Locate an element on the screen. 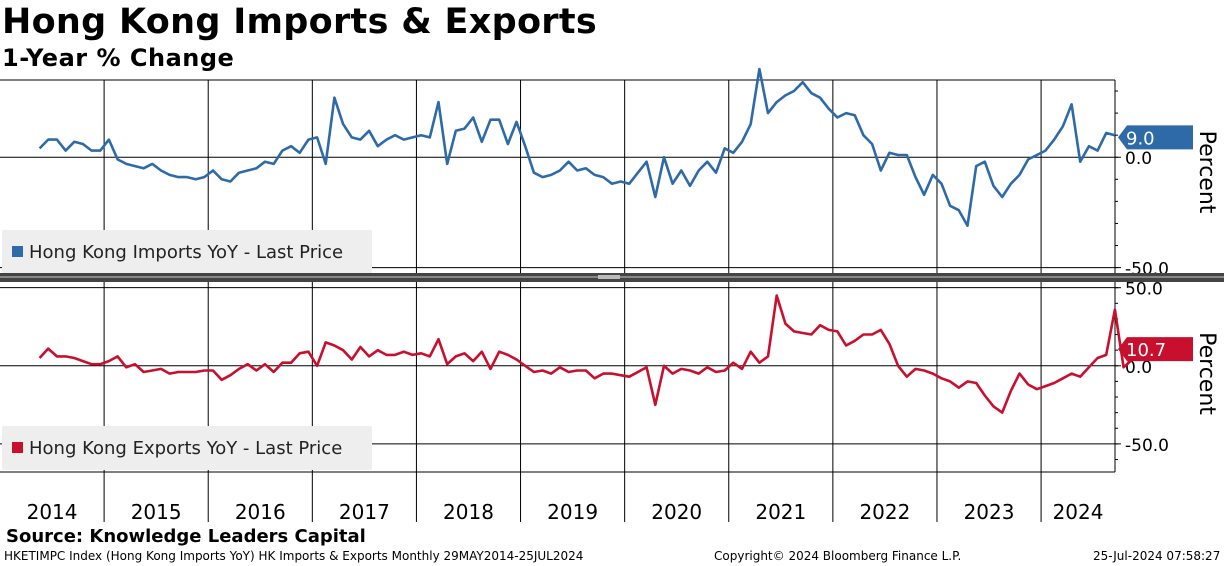 Image resolution: width=1224 pixels, height=566 pixels. imports-ylabel: Percent is located at coordinates (1206, 172).